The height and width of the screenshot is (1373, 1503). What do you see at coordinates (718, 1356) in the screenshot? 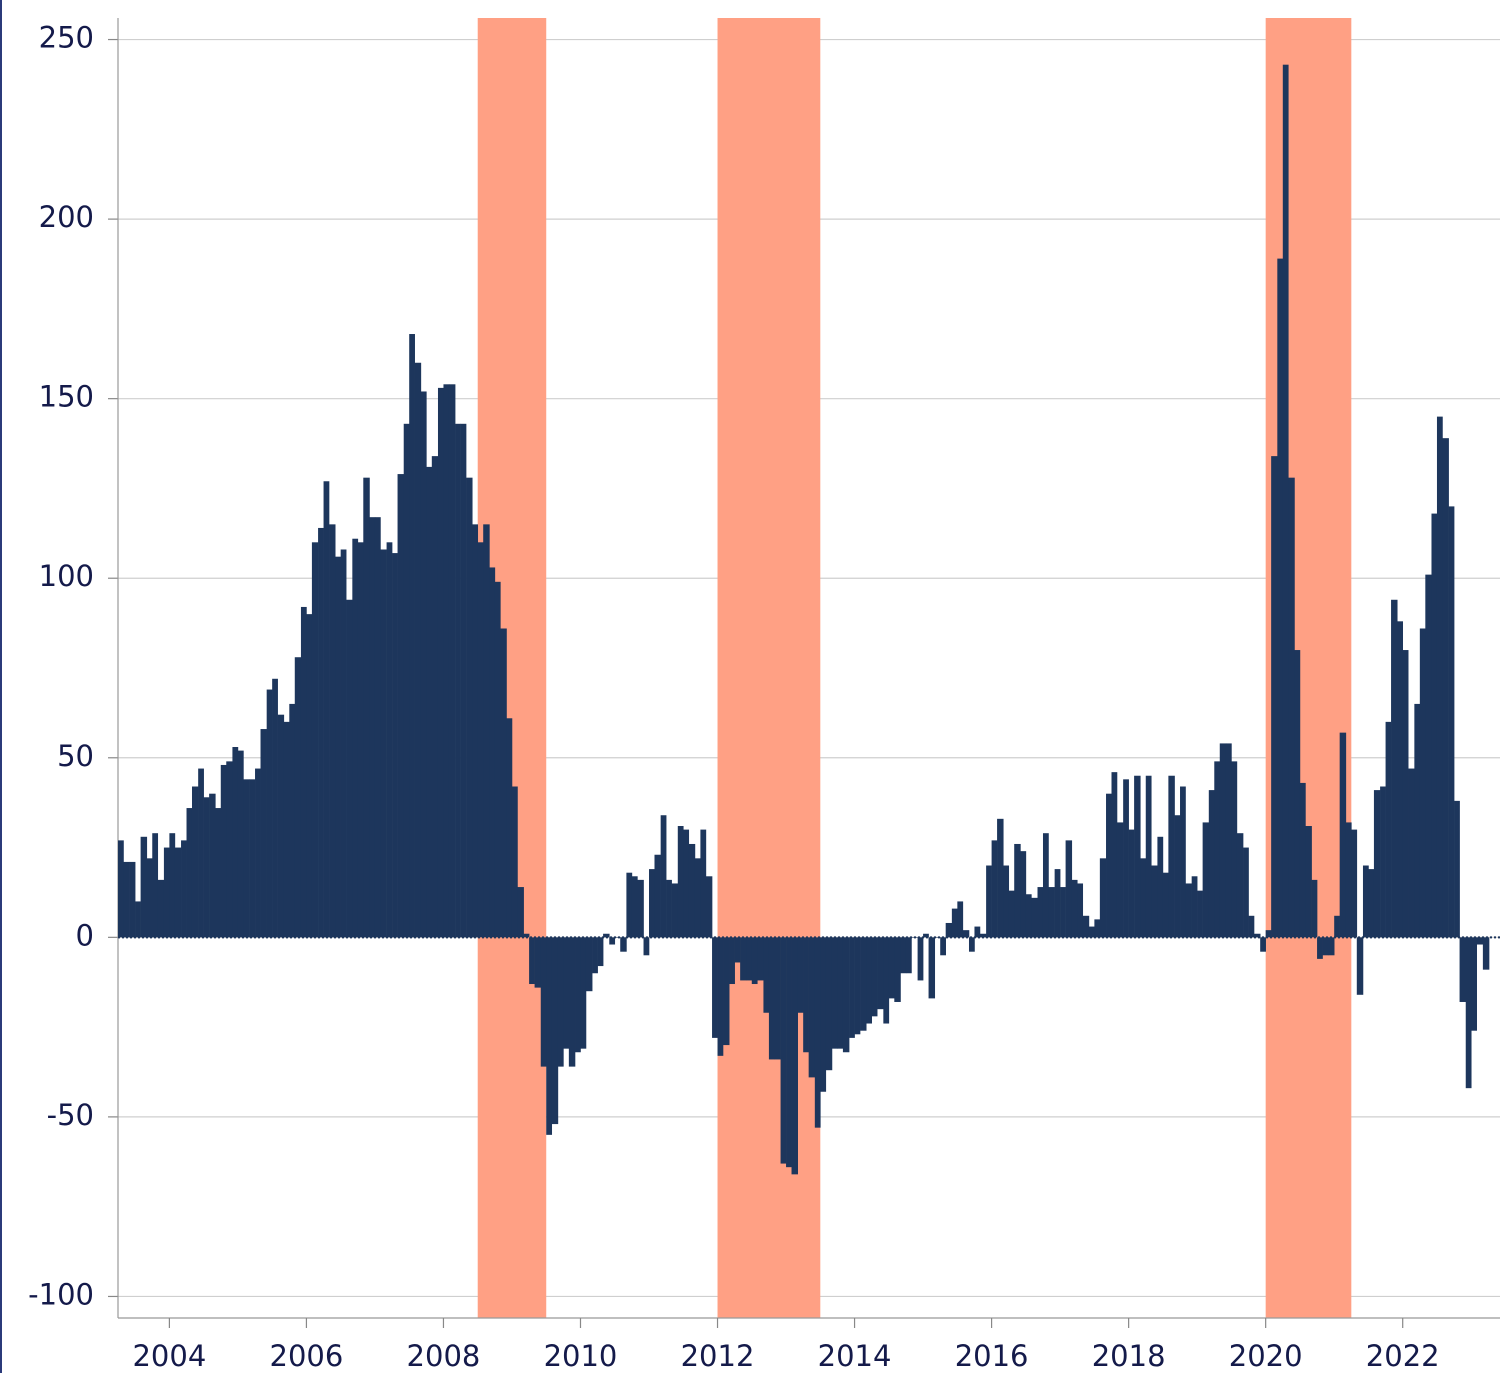
I see `x-tick-label: 2012` at bounding box center [718, 1356].